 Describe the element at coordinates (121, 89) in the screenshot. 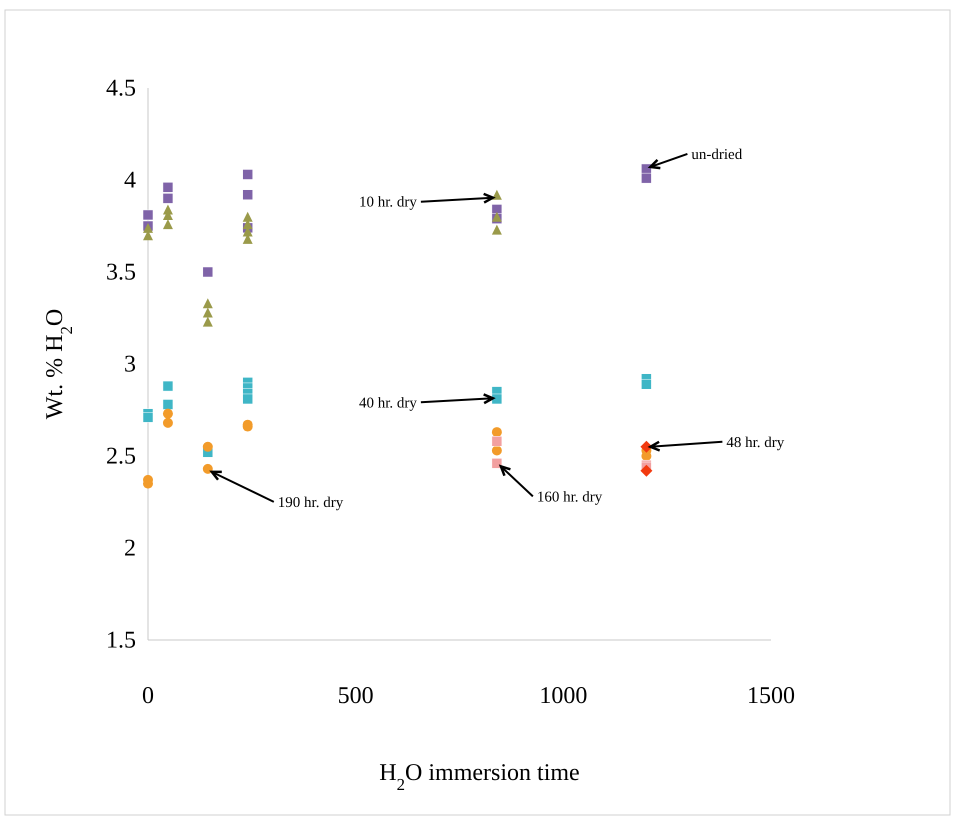

I see `y-tick-label: 4.5` at that location.